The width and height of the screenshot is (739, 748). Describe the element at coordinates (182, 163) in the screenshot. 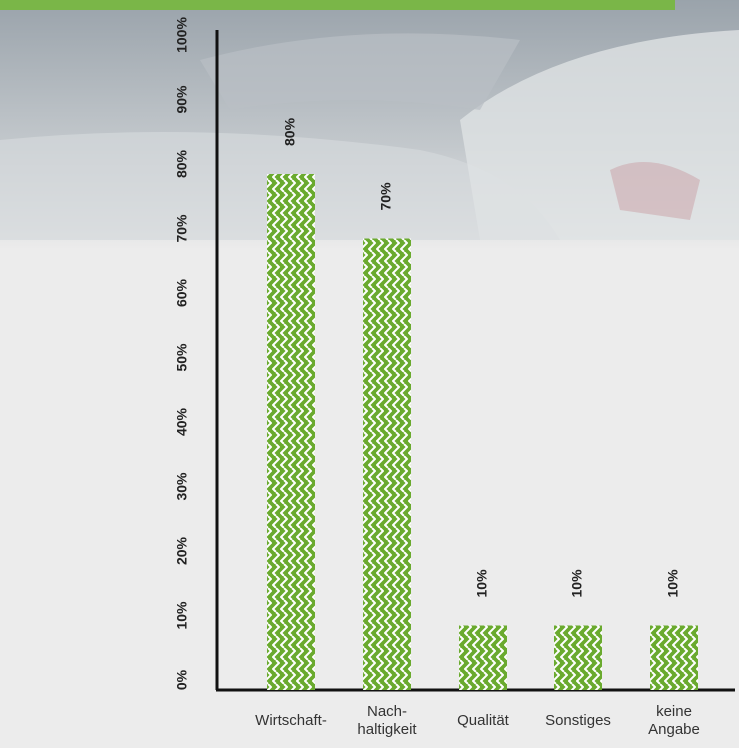

I see `y-tick-label: 80%` at that location.